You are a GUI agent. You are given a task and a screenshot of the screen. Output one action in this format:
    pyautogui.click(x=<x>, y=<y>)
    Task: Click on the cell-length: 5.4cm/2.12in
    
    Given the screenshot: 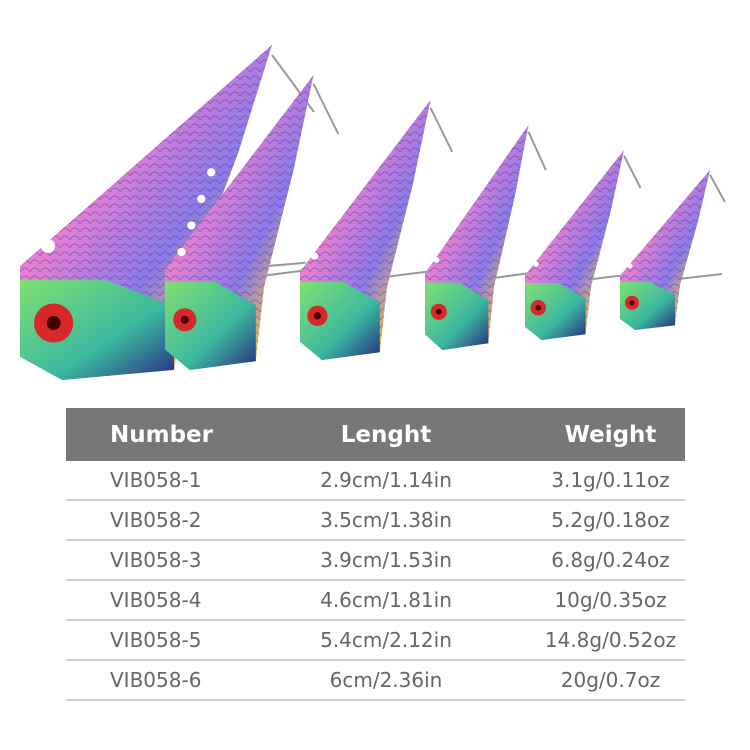 What is the action you would take?
    pyautogui.click(x=386, y=640)
    